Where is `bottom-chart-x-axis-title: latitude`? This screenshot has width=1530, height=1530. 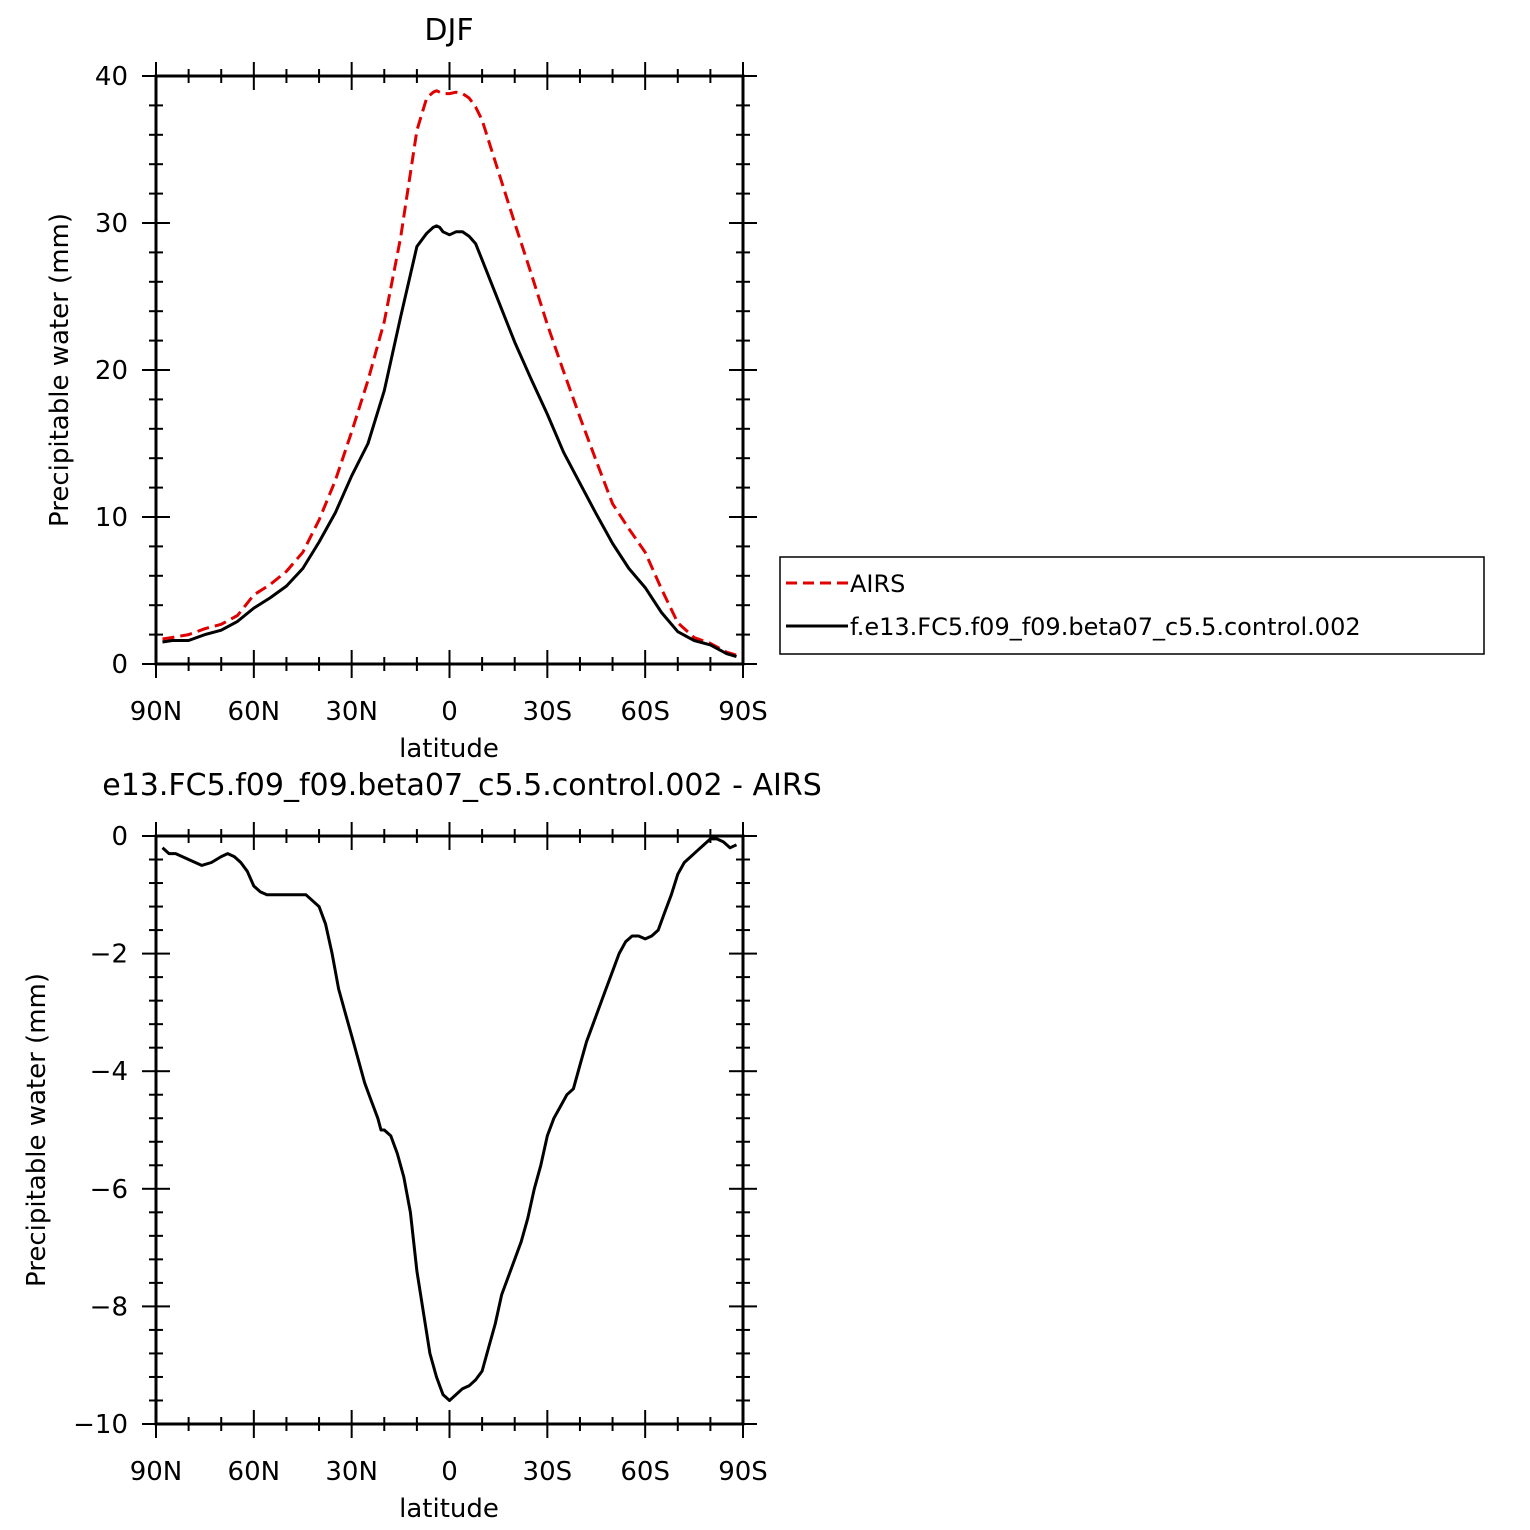
bottom-chart-x-axis-title: latitude is located at coordinates (449, 1509).